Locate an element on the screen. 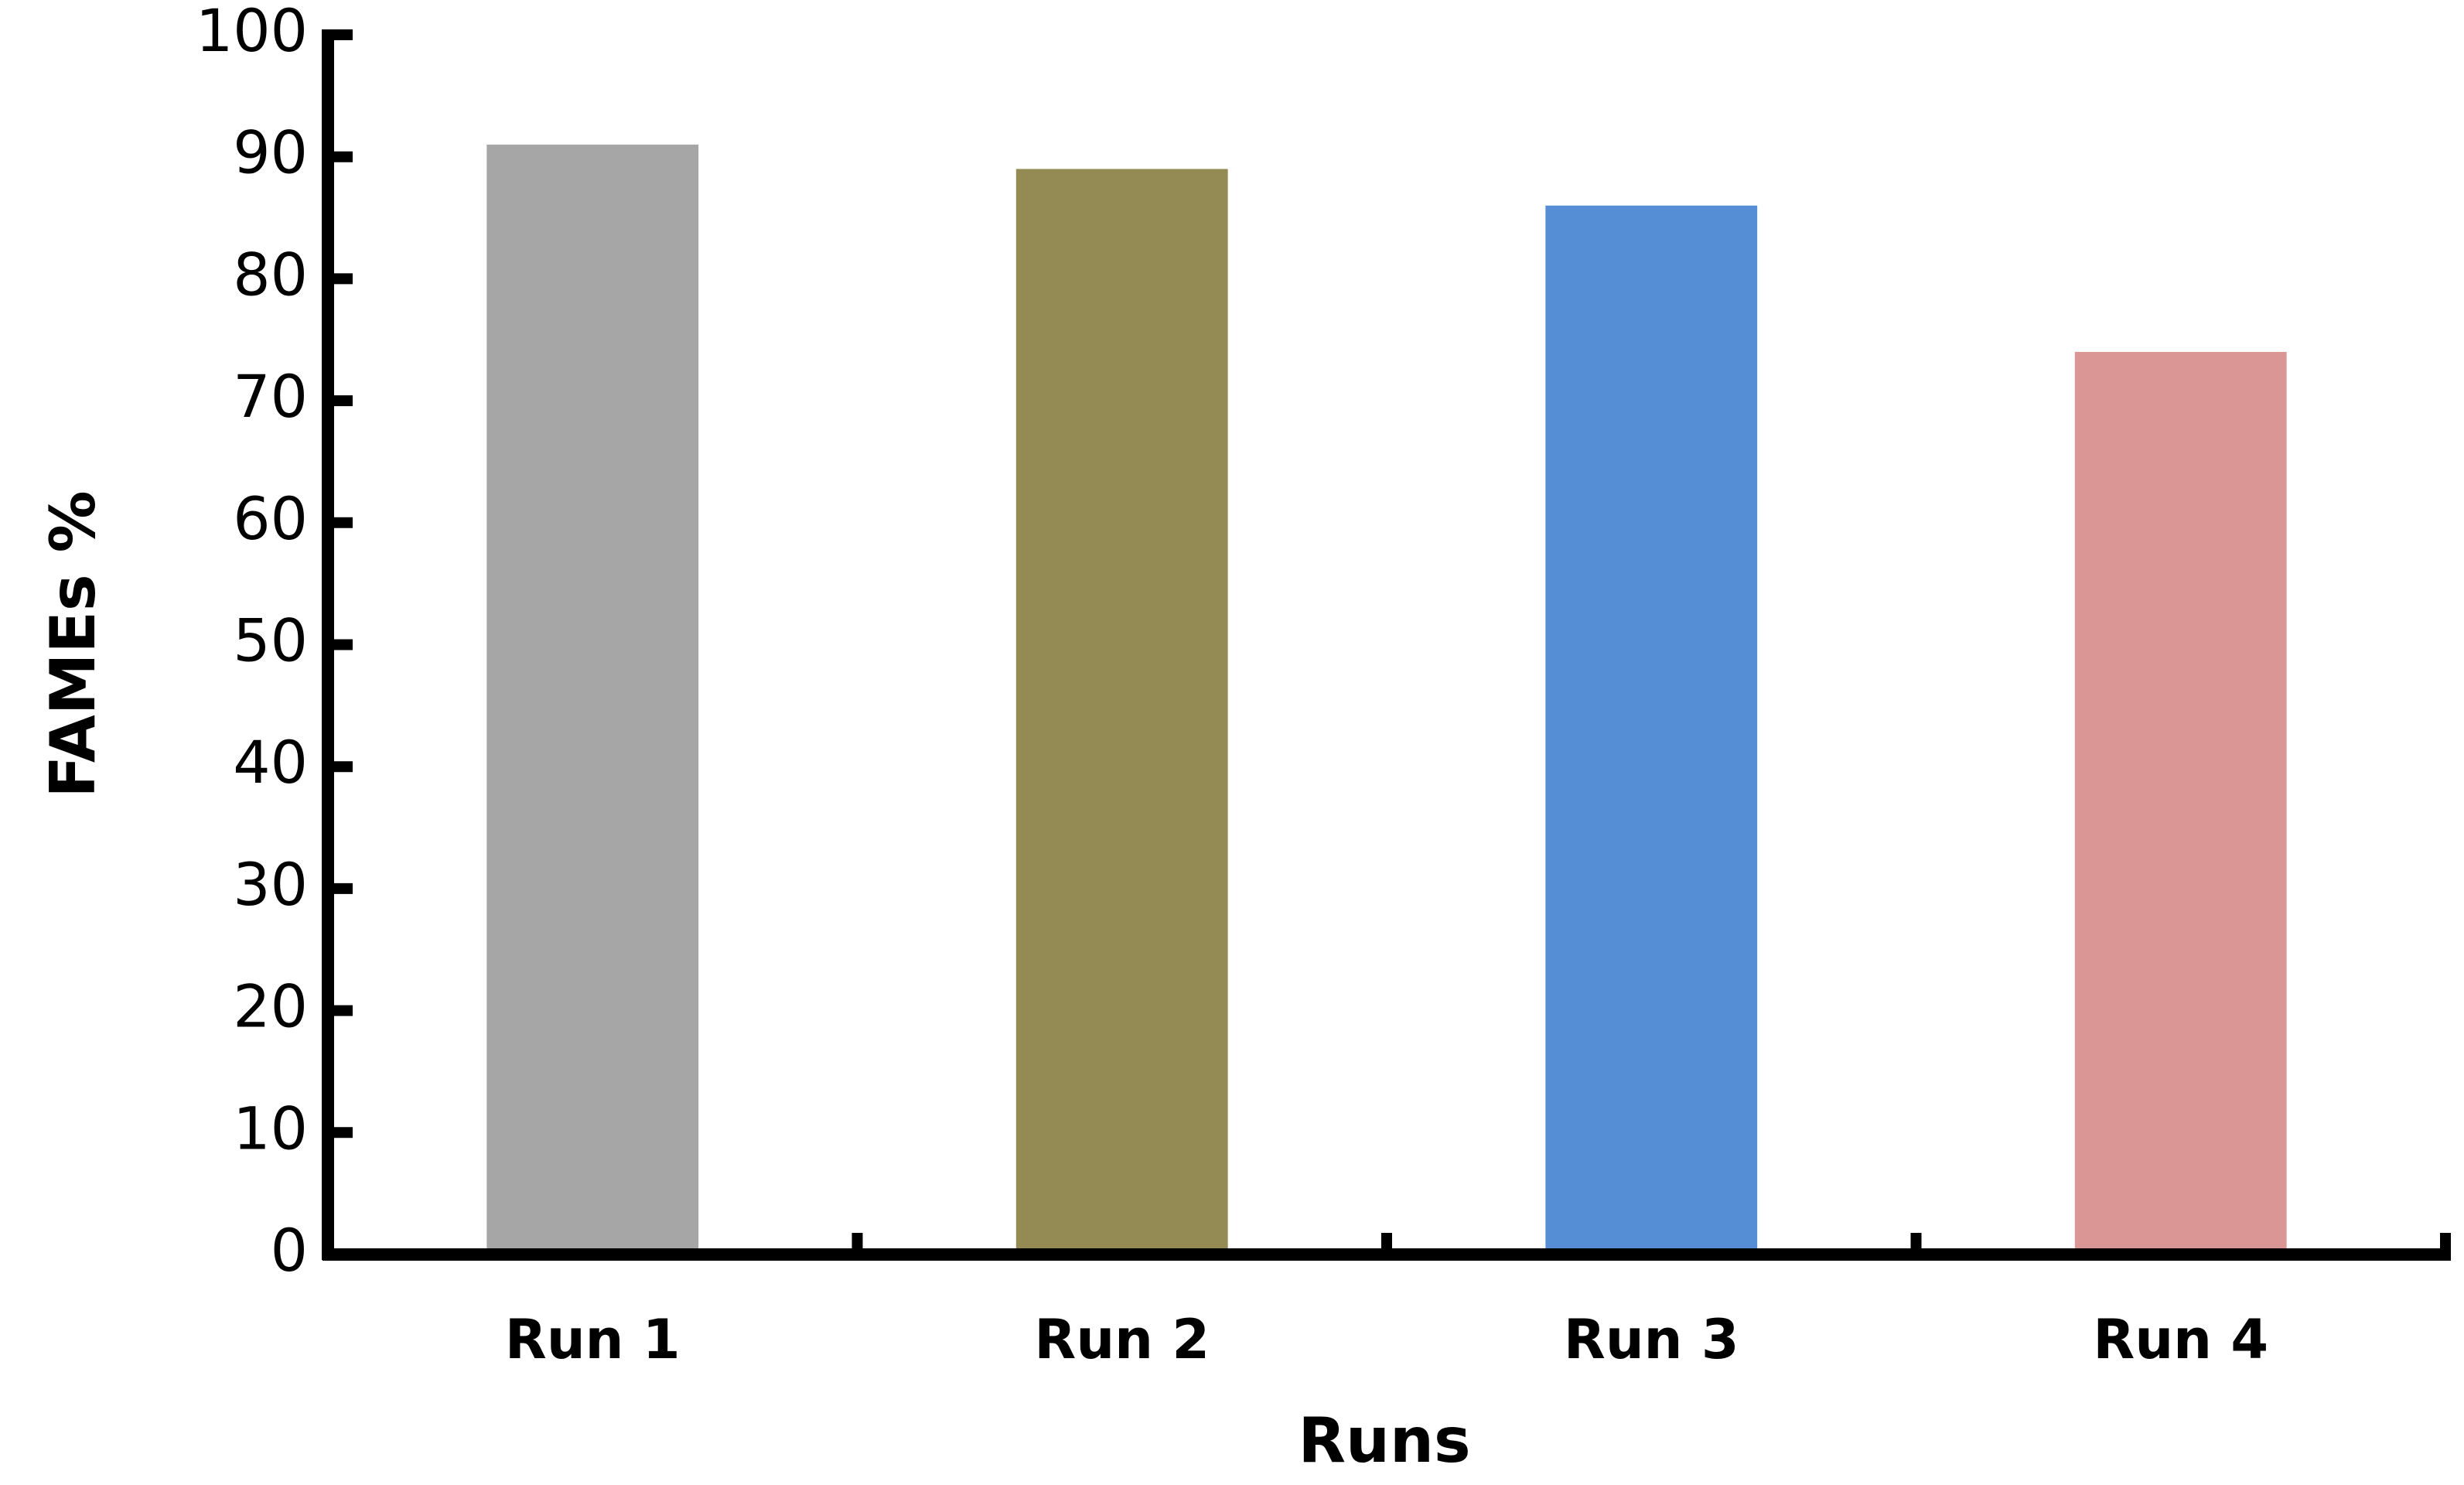 The image size is (2464, 1485). x-tick-label: Run 2 is located at coordinates (1122, 1339).